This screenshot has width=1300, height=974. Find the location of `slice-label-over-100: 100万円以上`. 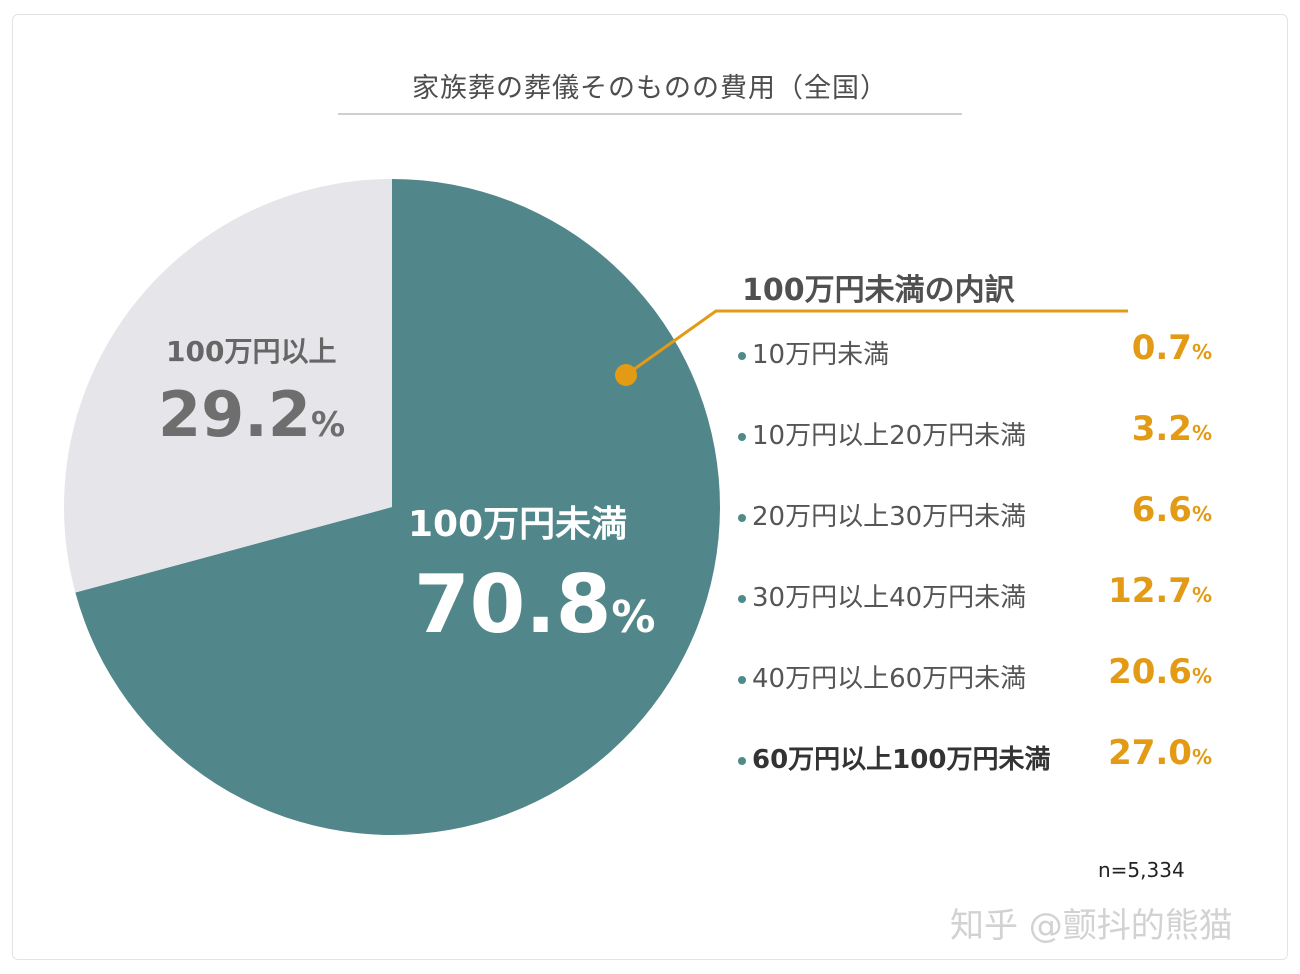

slice-label-over-100: 100万円以上 is located at coordinates (251, 351).